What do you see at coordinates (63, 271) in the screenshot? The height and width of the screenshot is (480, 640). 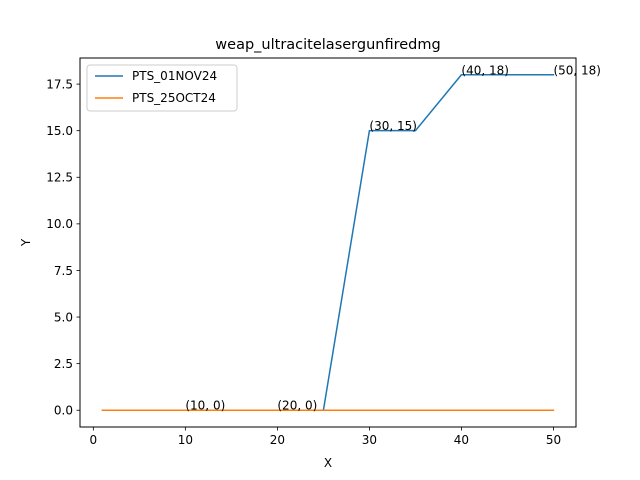 I see `y-tick-label: 7.5` at bounding box center [63, 271].